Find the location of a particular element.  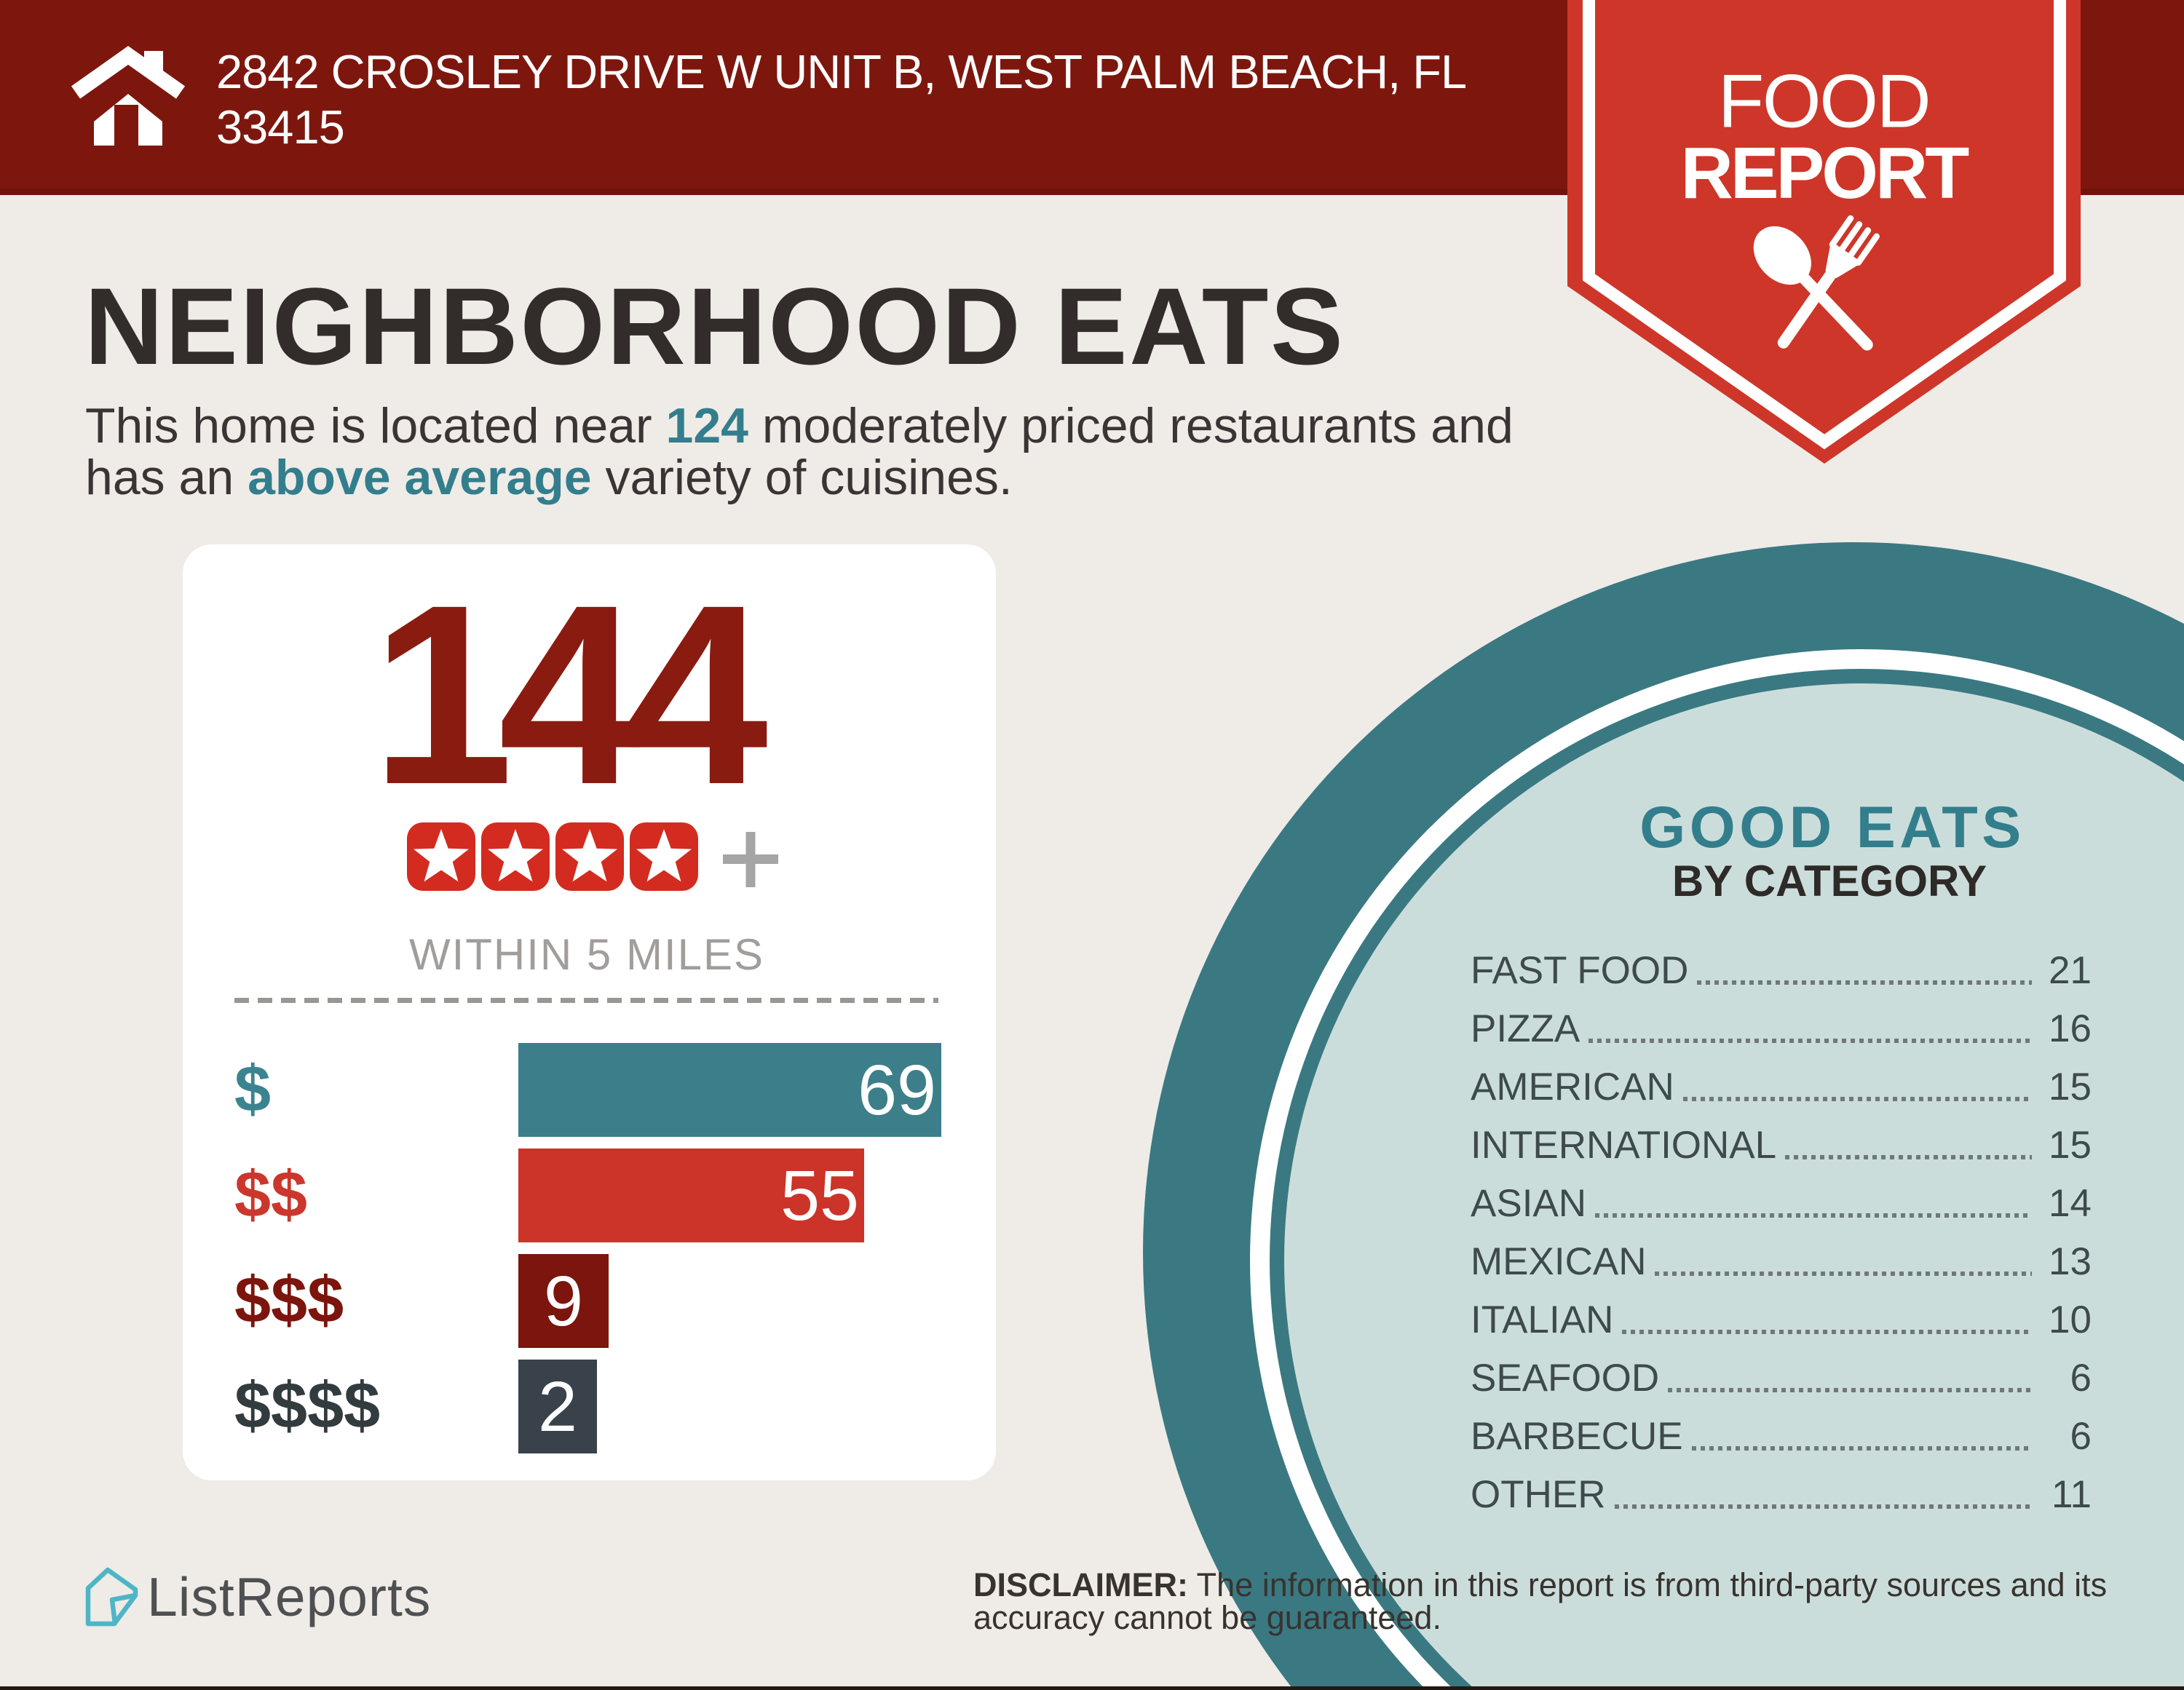

svg-text: FOOD is located at coordinates (1823, 102).